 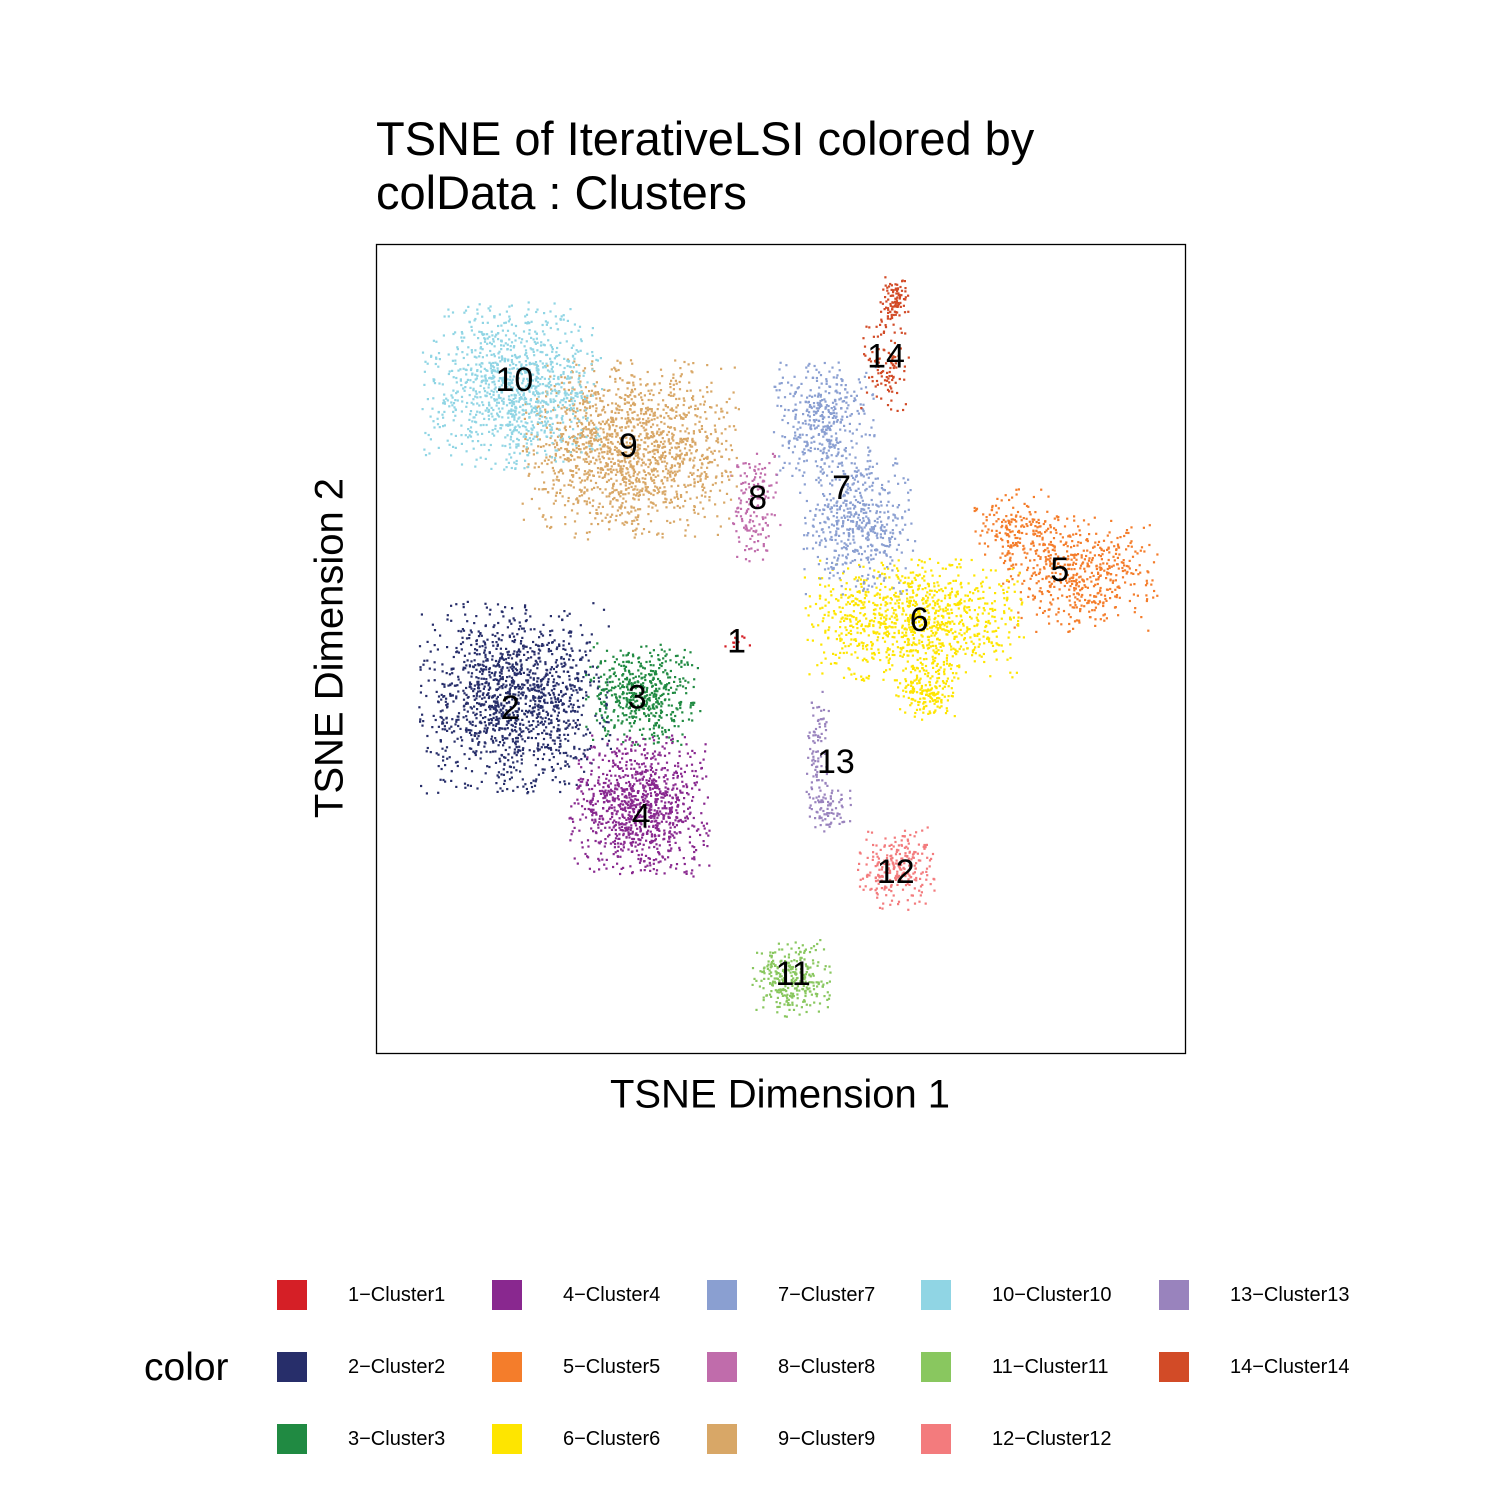 I want to click on cluster-4-points, so click(x=639, y=806).